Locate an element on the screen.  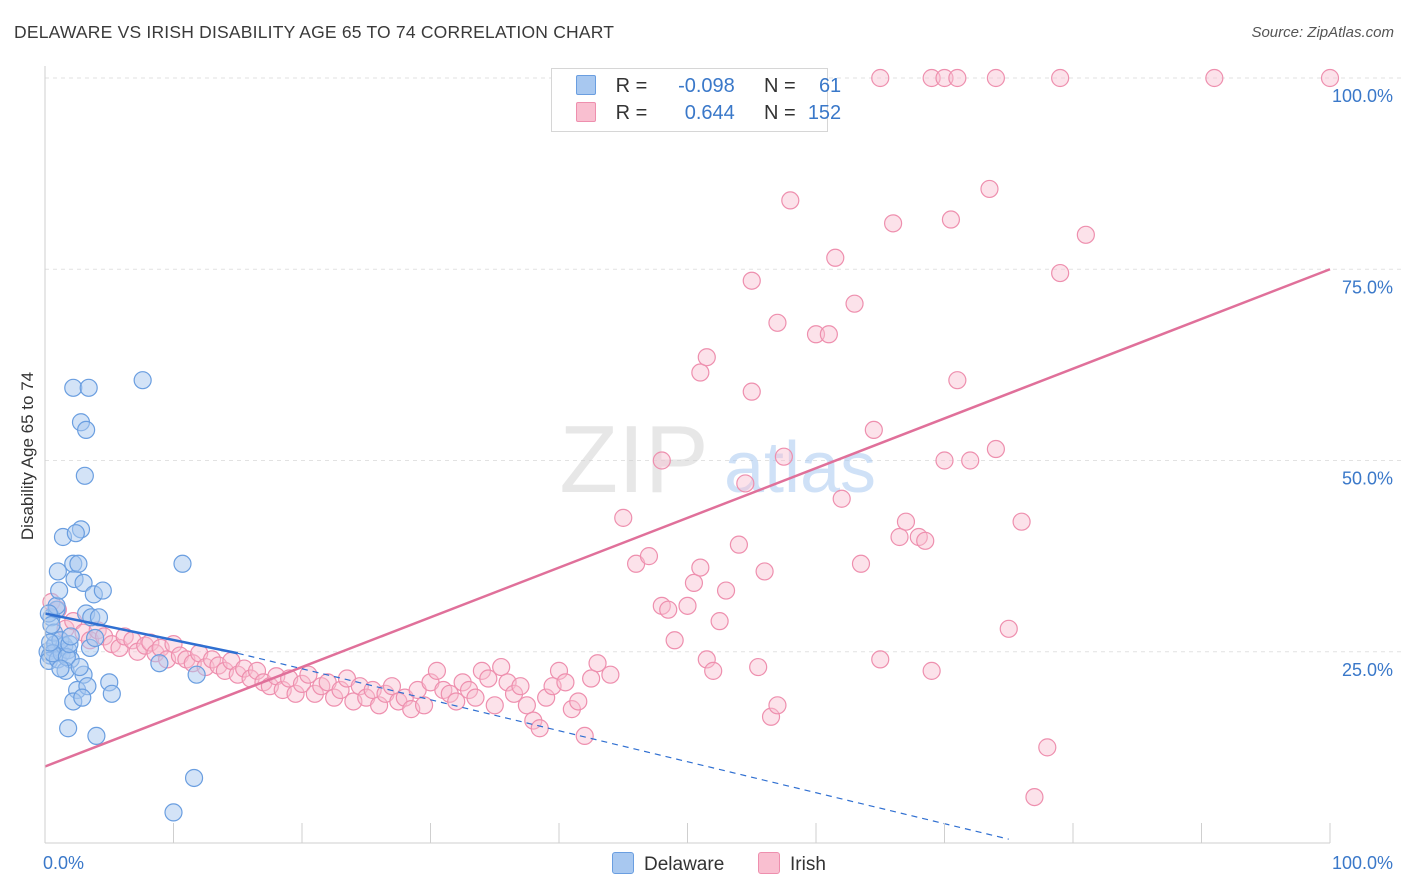
y-tick-label: 75.0% is located at coordinates (1367, 287).